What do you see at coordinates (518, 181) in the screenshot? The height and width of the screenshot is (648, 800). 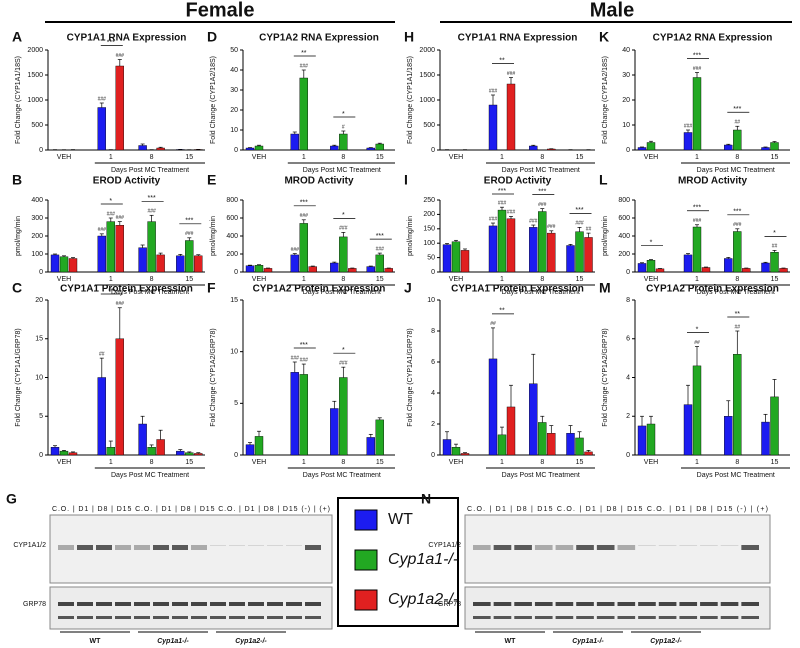 I see `panel-title: EROD Activity` at bounding box center [518, 181].